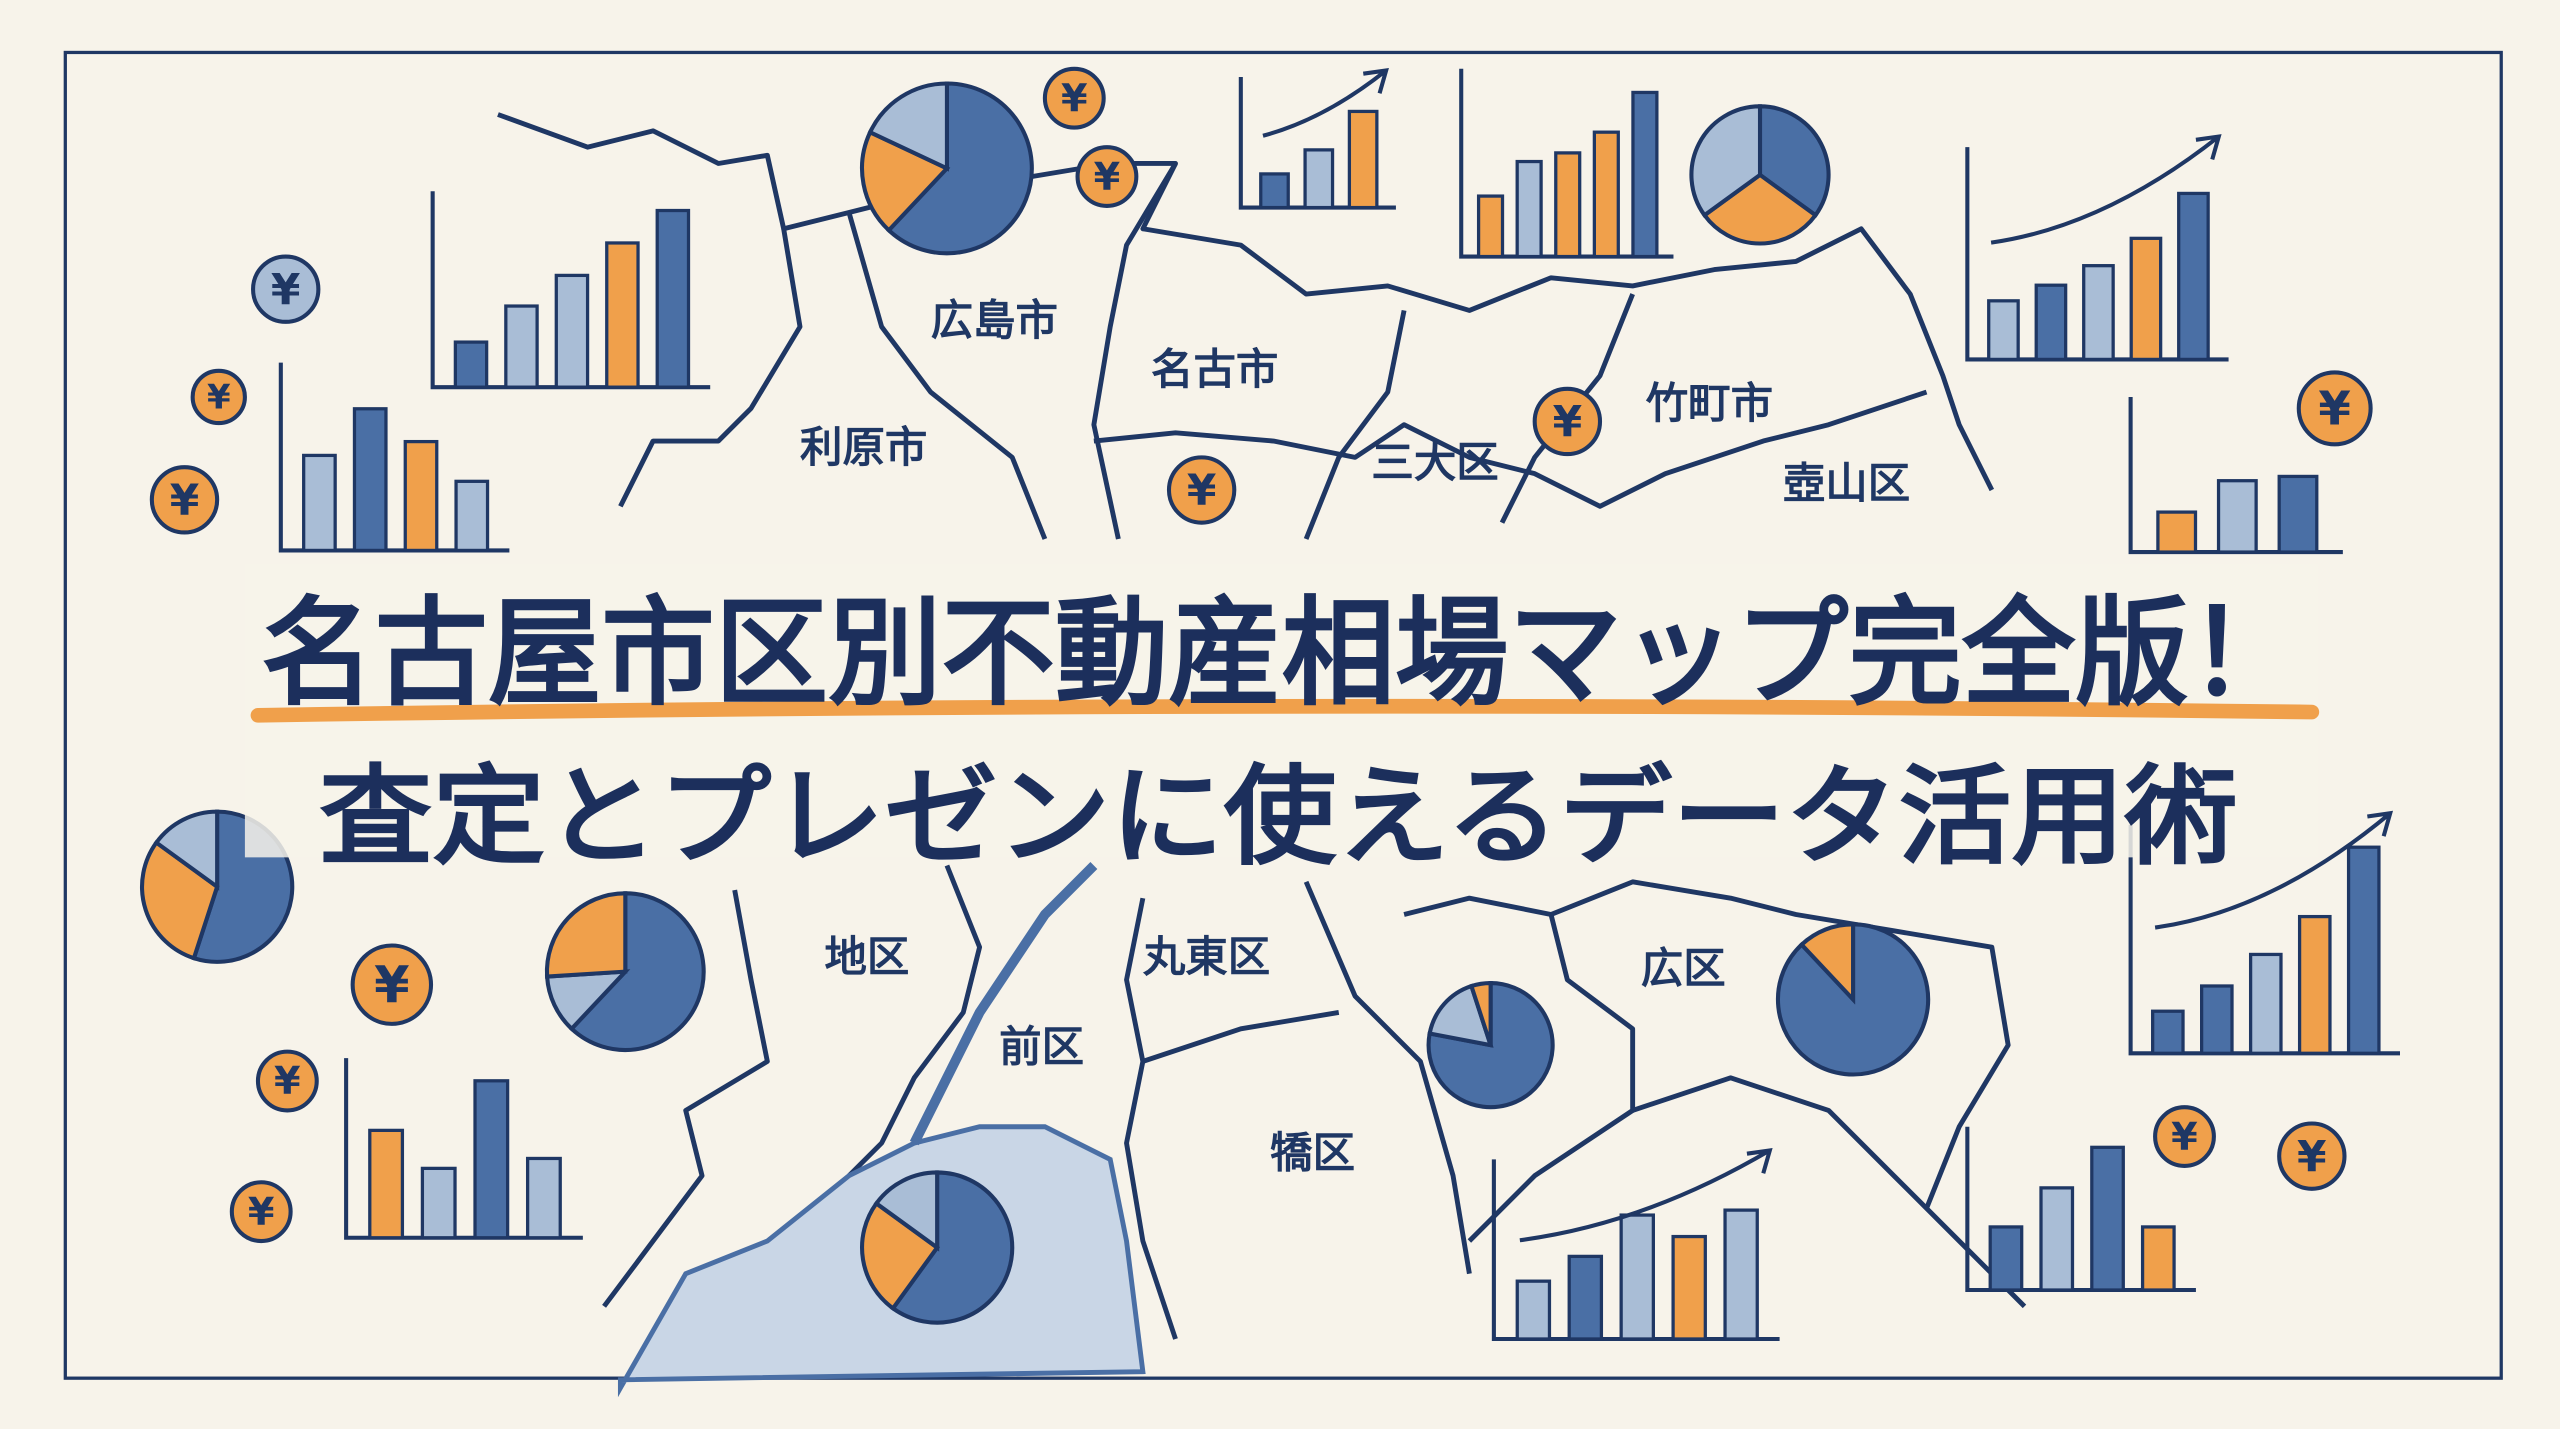 The width and height of the screenshot is (2560, 1429). What do you see at coordinates (1285, 710) in the screenshot?
I see `title-underline` at bounding box center [1285, 710].